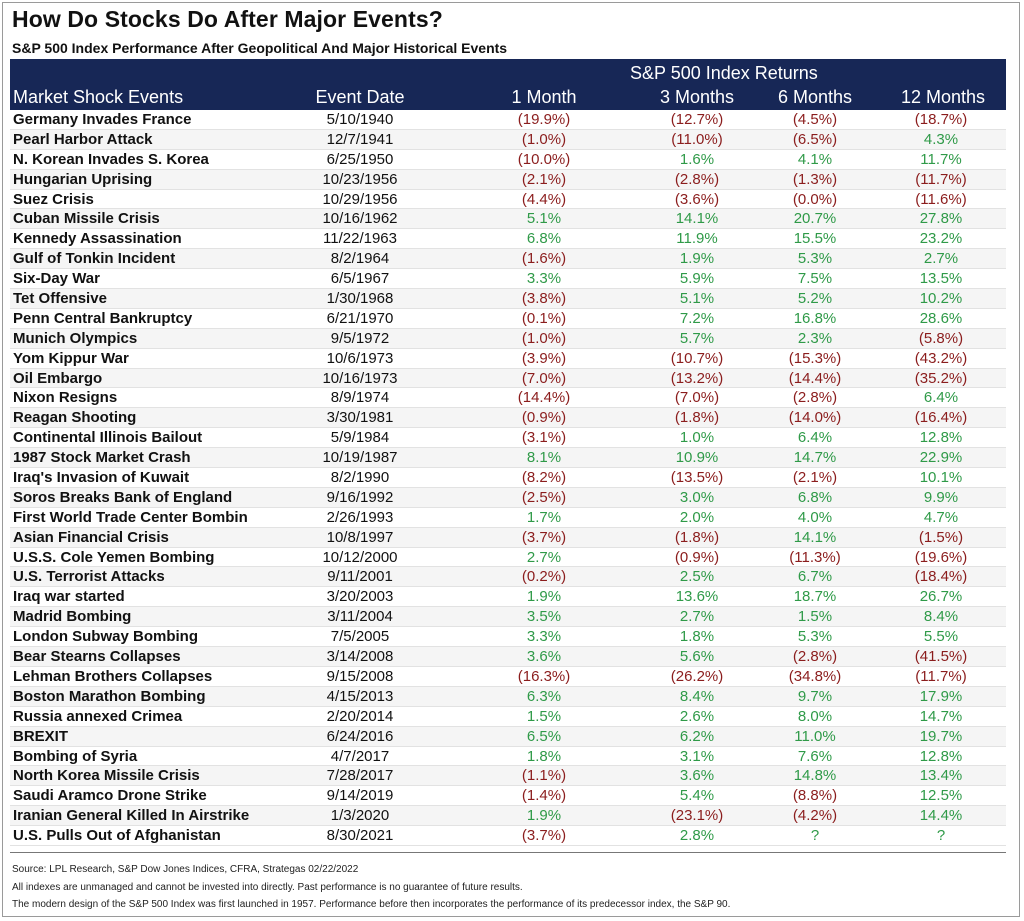 This screenshot has width=1024, height=921. Describe the element at coordinates (815, 179) in the screenshot. I see `return-6-months-cell: (1.3%)` at that location.